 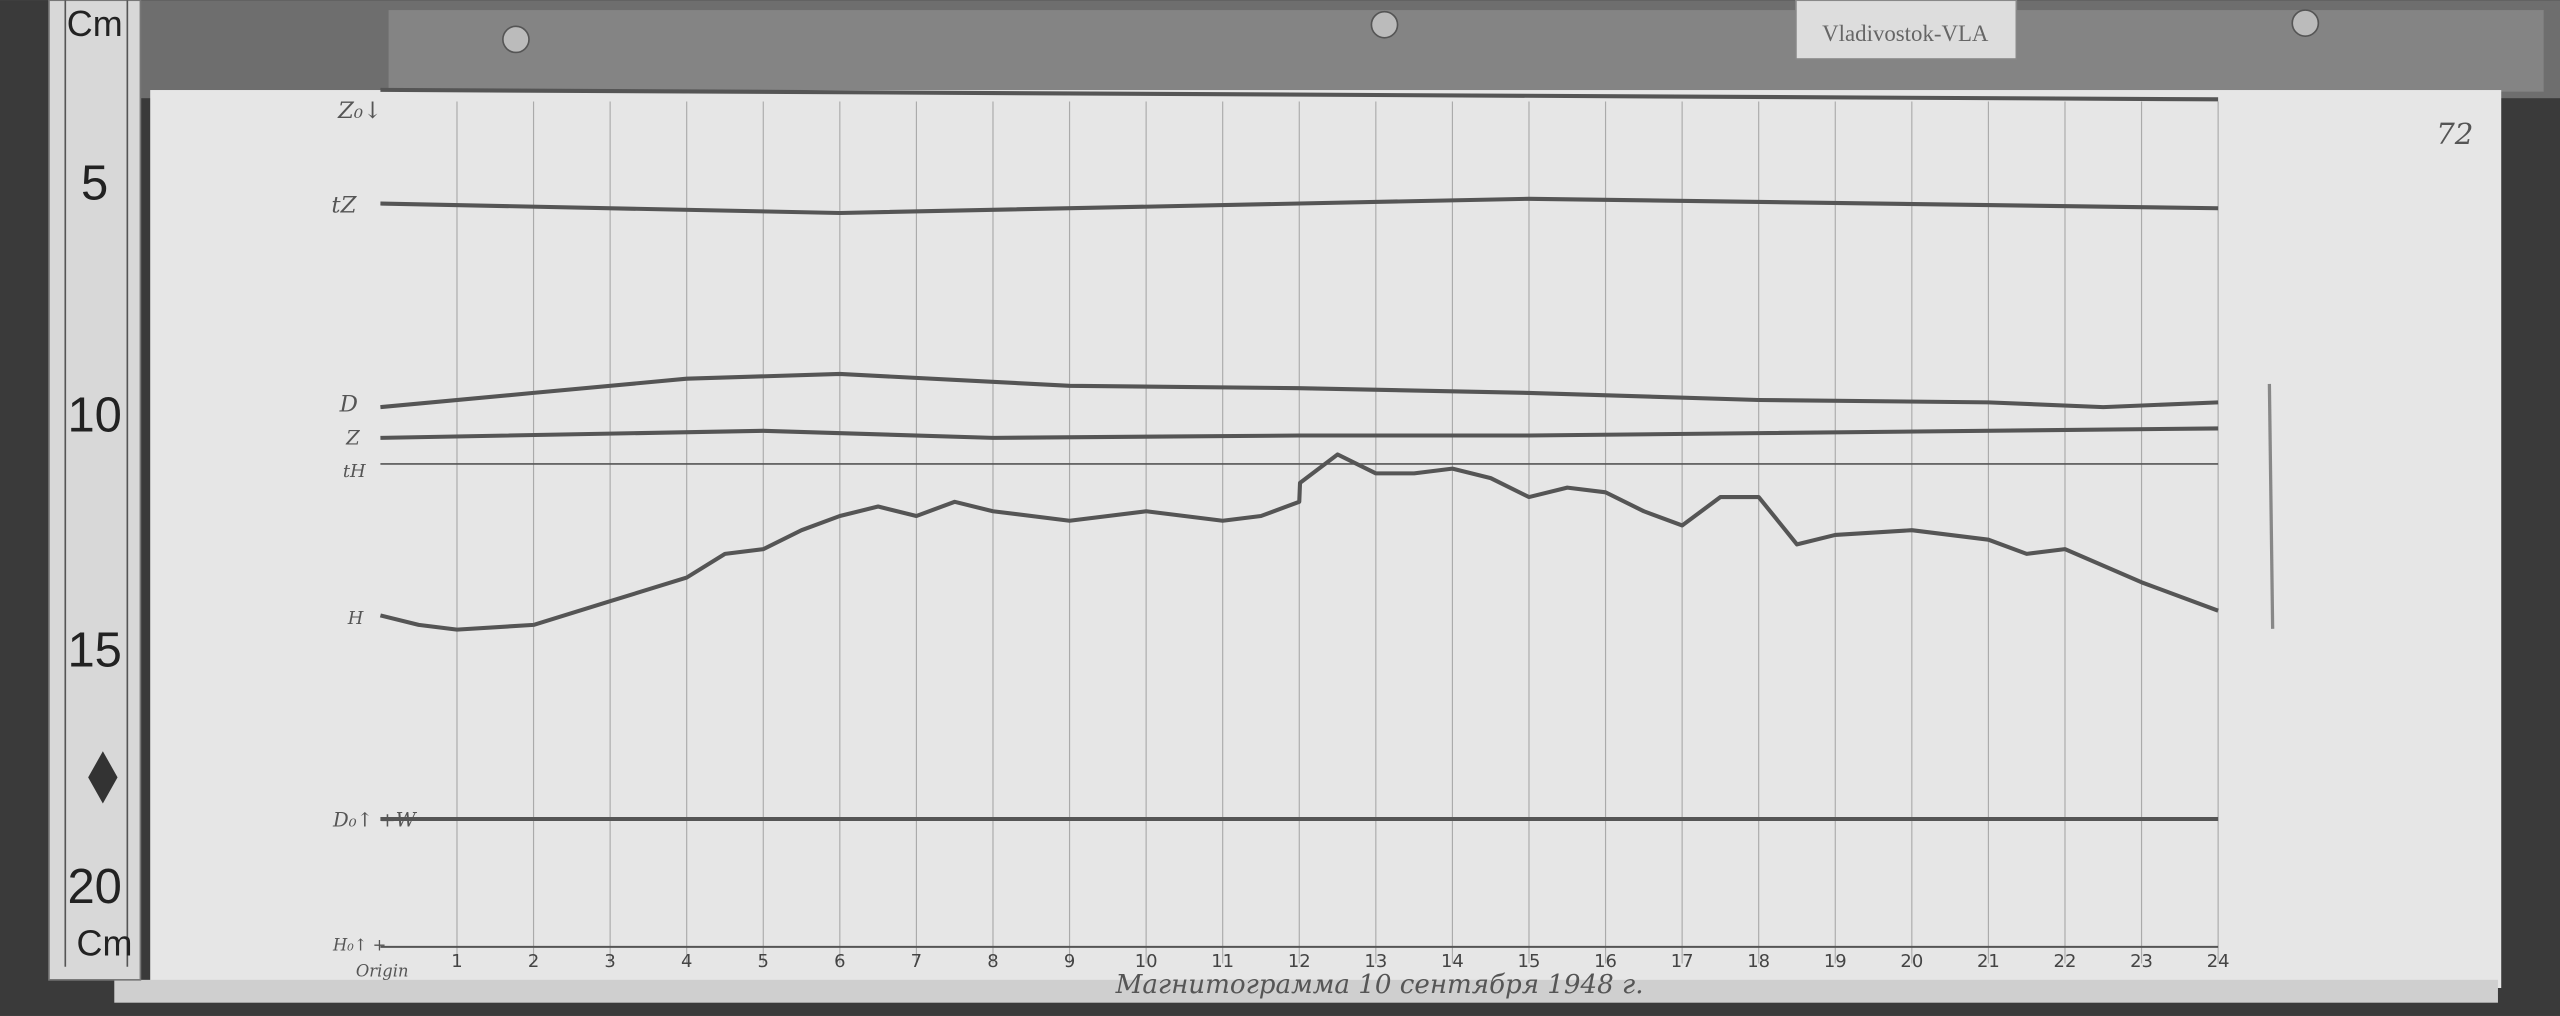 What do you see at coordinates (94, 183) in the screenshot?
I see `ruler-mark: 5` at bounding box center [94, 183].